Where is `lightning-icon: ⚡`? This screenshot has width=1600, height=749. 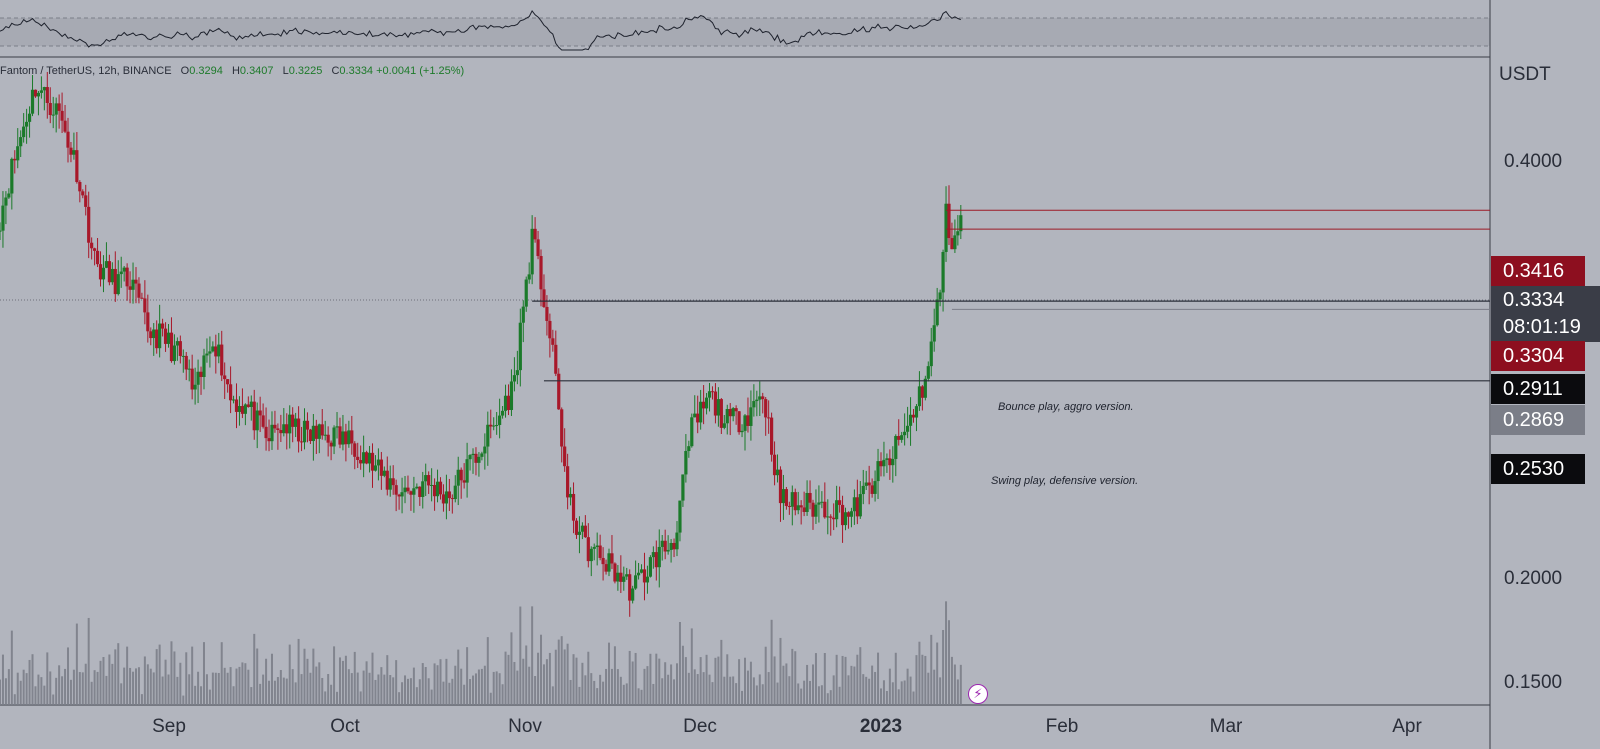 lightning-icon: ⚡ is located at coordinates (978, 694).